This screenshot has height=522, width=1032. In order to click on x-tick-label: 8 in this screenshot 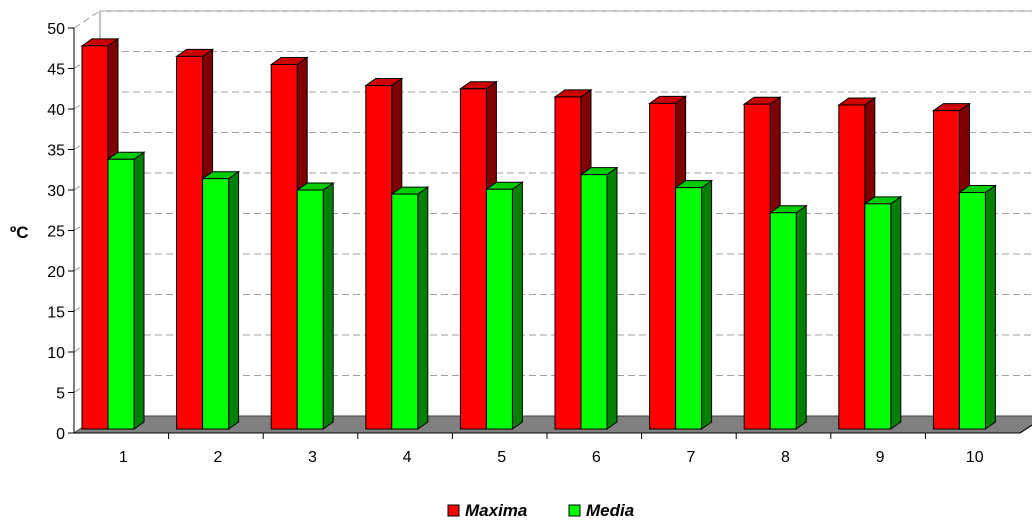, I will do `click(785, 457)`.